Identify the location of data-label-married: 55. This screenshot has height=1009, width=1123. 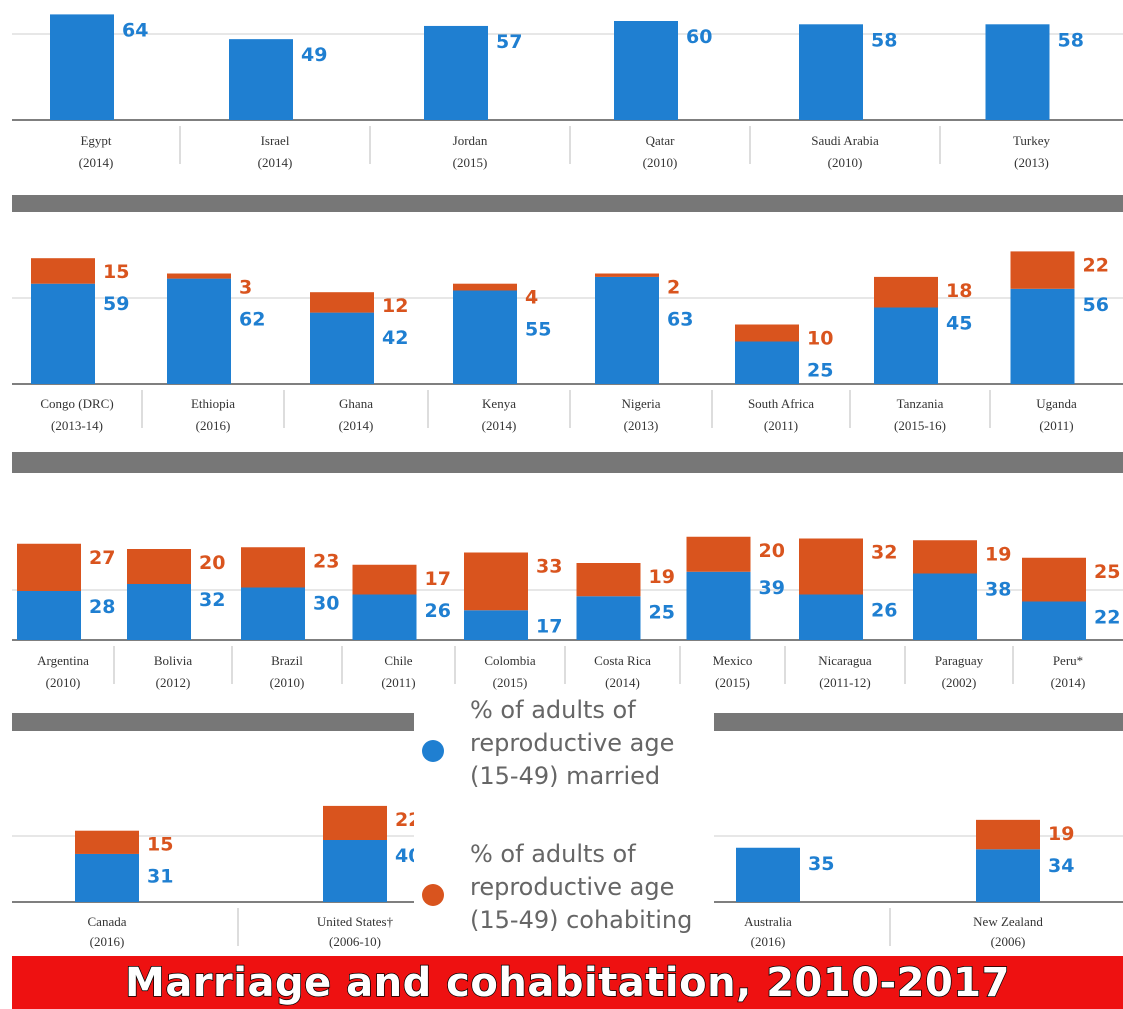
(538, 330).